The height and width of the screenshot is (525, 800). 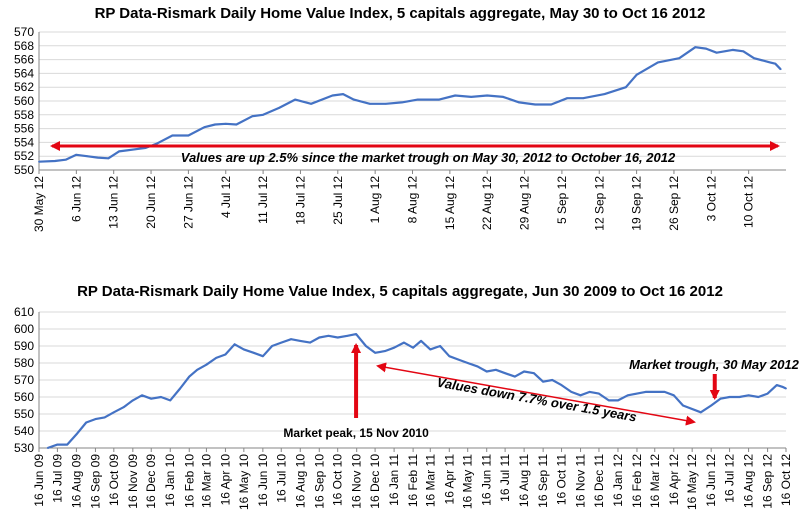 What do you see at coordinates (375, 200) in the screenshot?
I see `chart1-x-tick-label: 1 Aug 12` at bounding box center [375, 200].